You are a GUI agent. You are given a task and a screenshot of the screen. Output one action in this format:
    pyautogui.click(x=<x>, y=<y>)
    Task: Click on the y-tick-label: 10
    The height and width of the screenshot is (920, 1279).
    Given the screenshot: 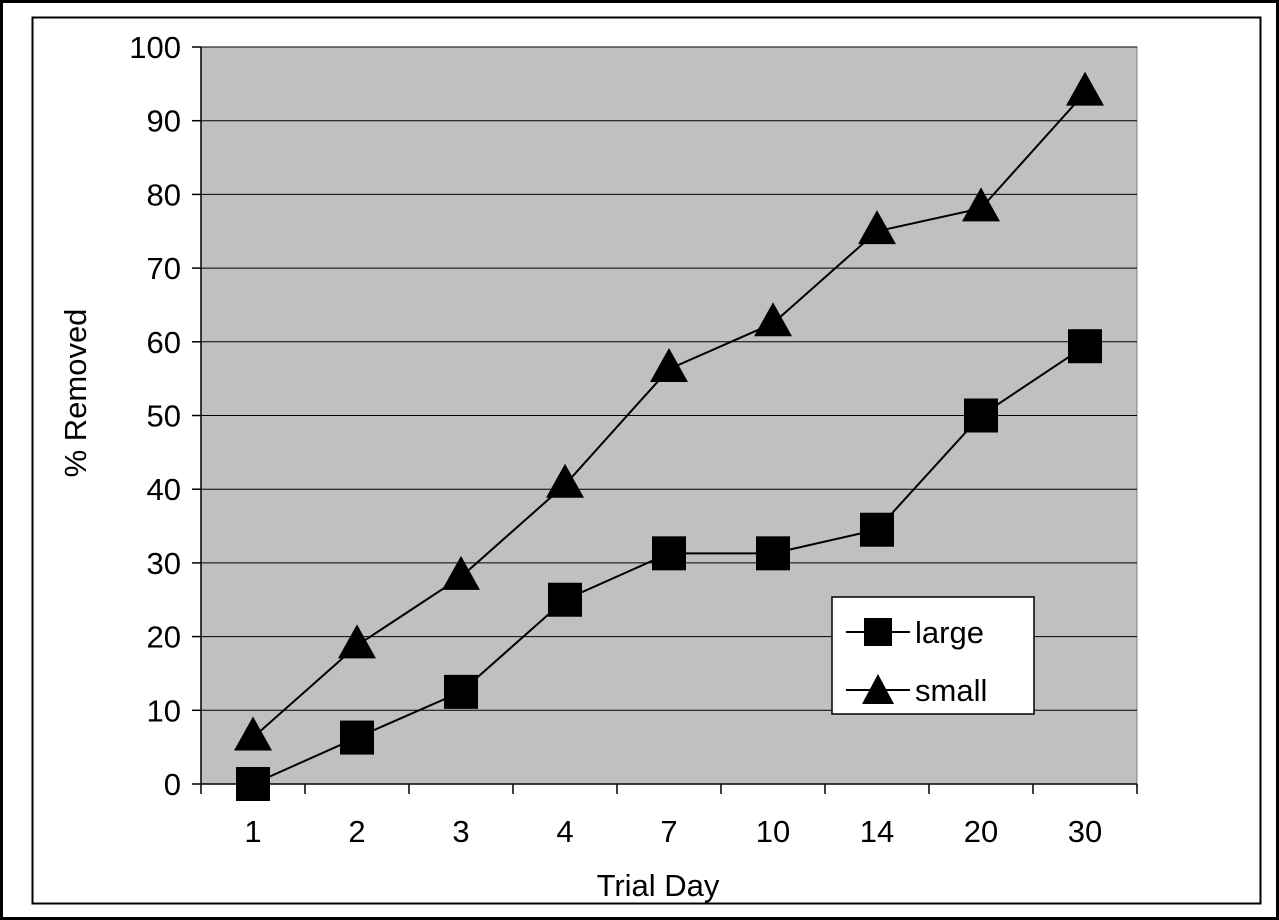 What is the action you would take?
    pyautogui.click(x=164, y=710)
    